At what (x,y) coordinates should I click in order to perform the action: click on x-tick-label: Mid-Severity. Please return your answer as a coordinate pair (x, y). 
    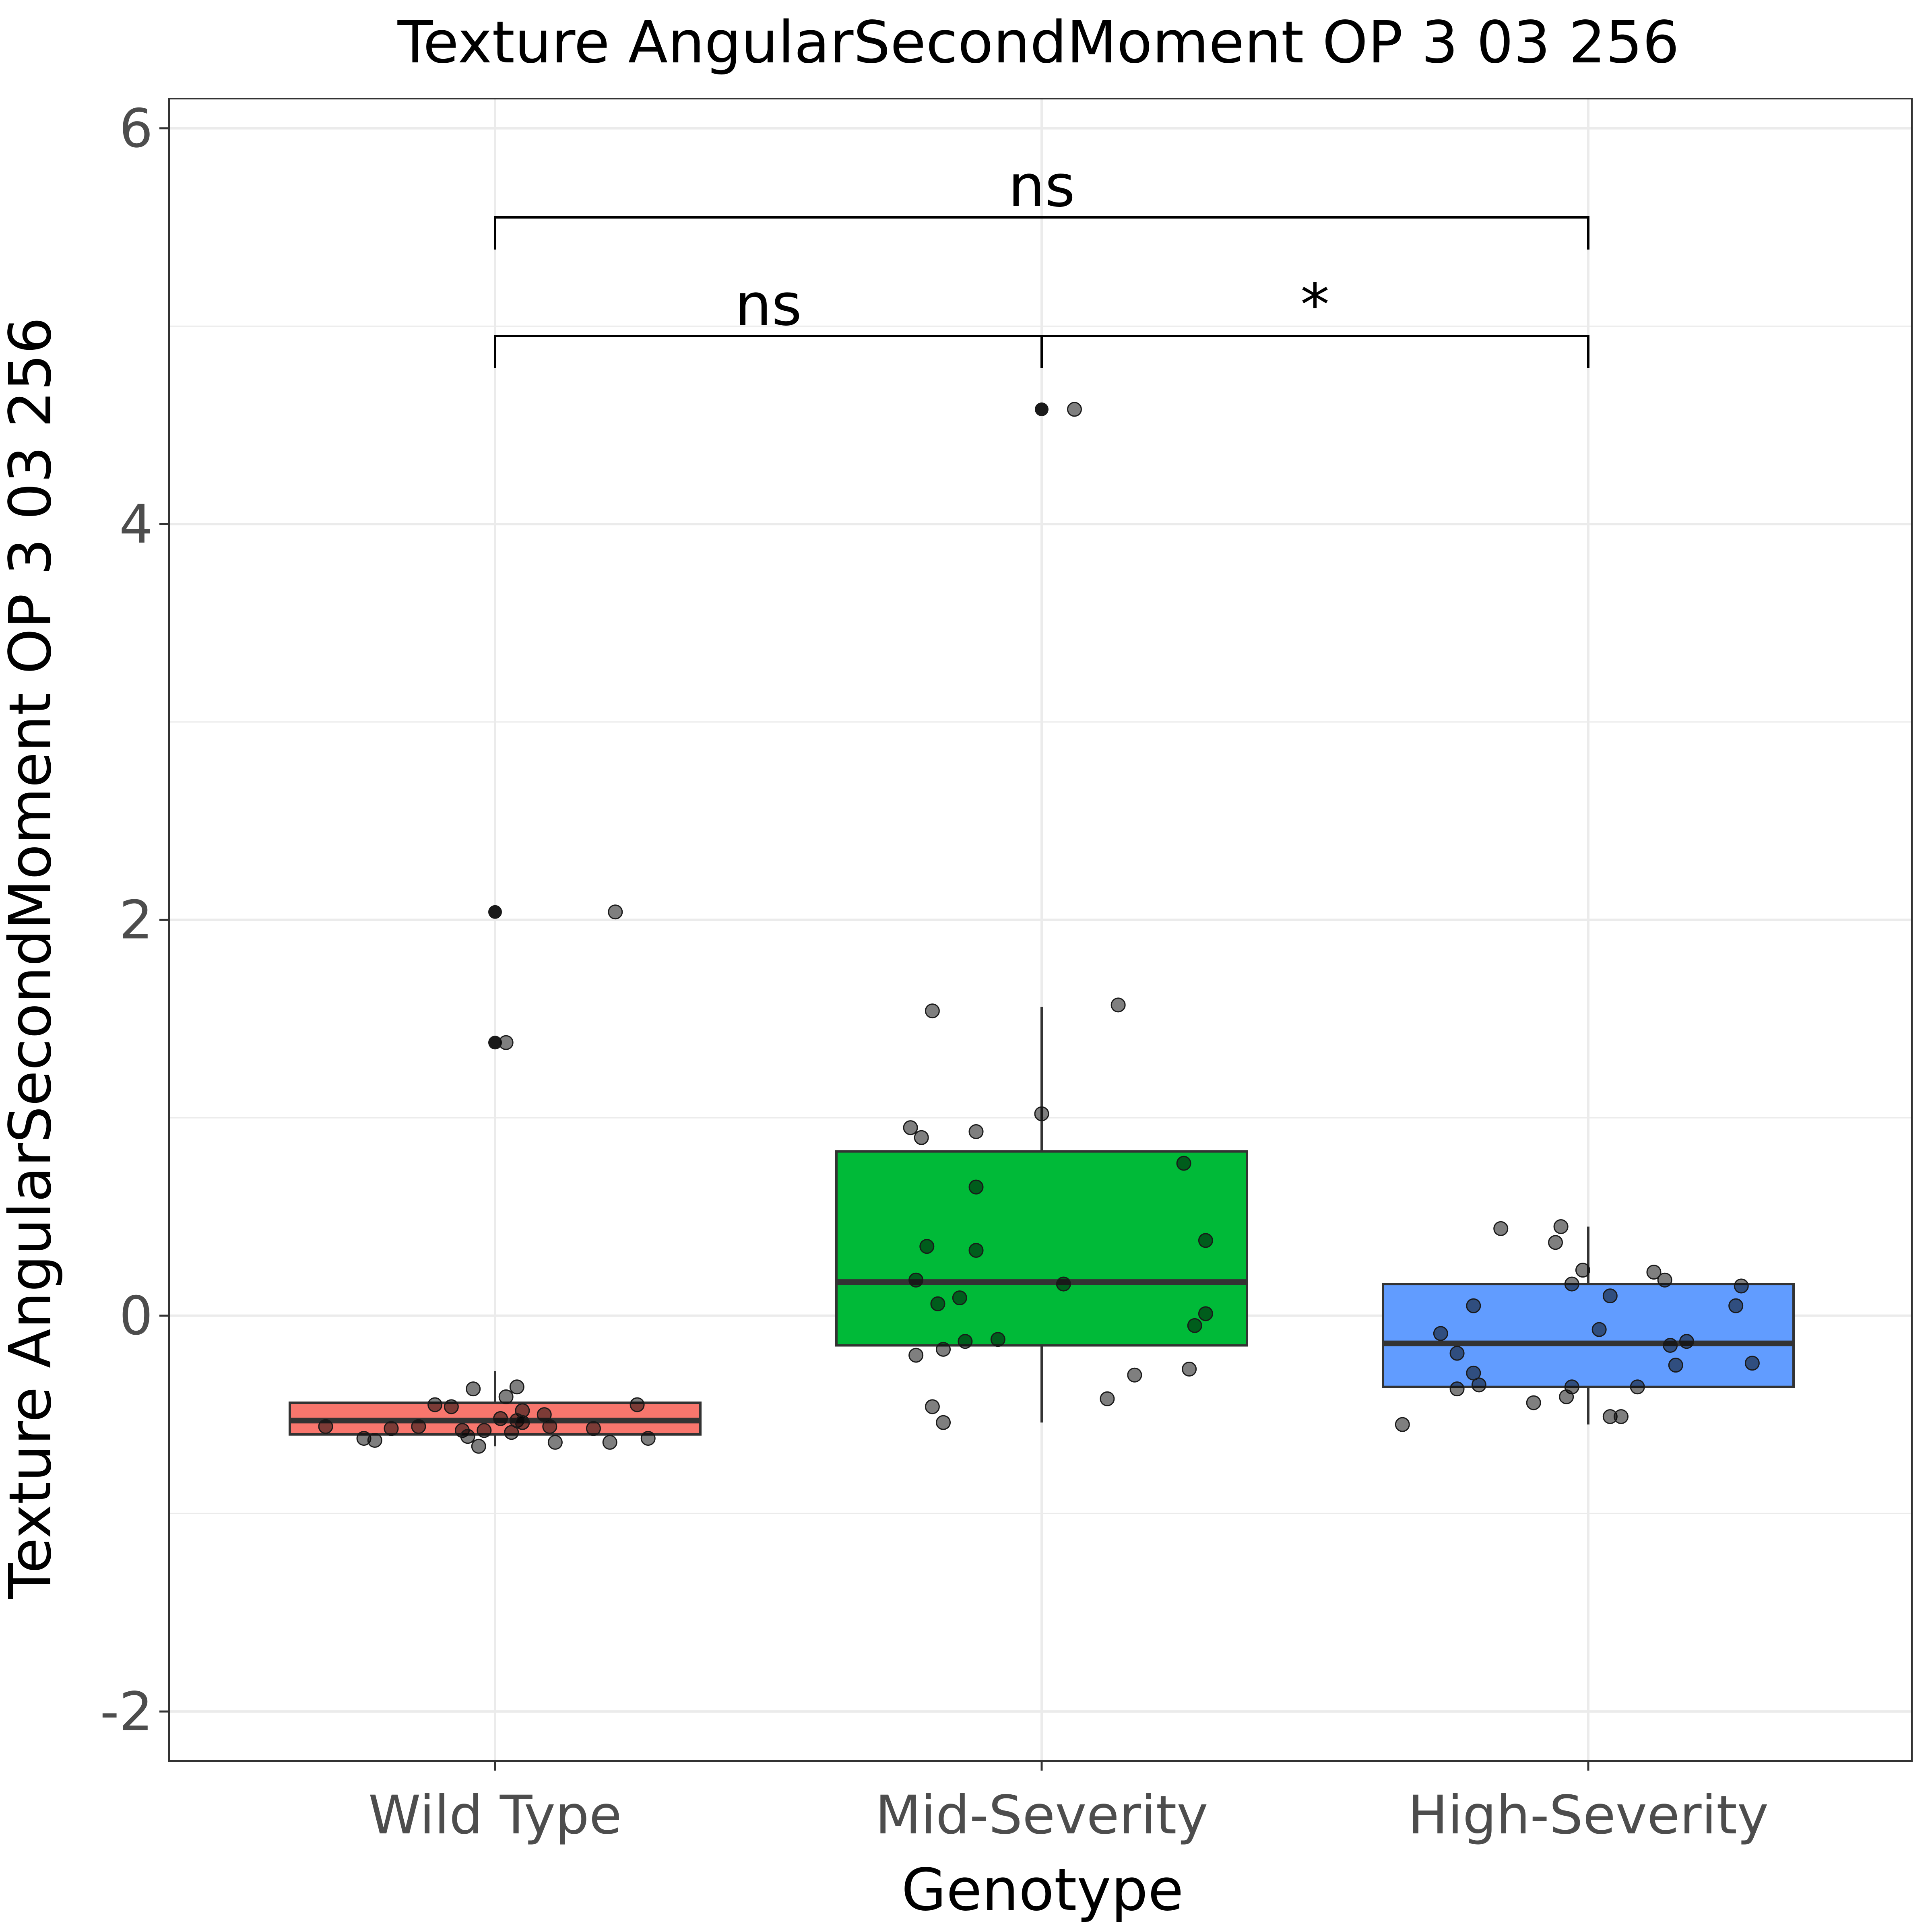
    Looking at the image, I should click on (1041, 1815).